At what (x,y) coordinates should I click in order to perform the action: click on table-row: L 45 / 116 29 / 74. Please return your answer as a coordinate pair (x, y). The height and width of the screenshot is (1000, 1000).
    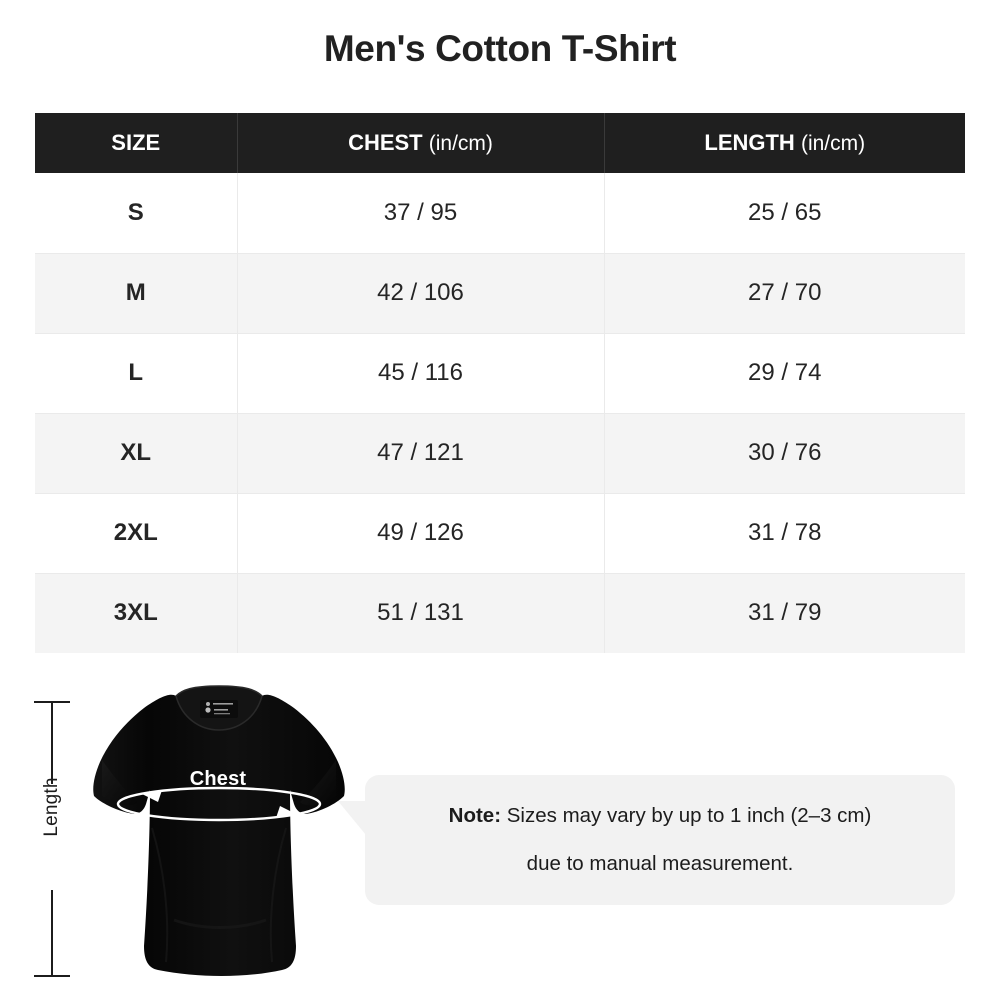
    Looking at the image, I should click on (500, 373).